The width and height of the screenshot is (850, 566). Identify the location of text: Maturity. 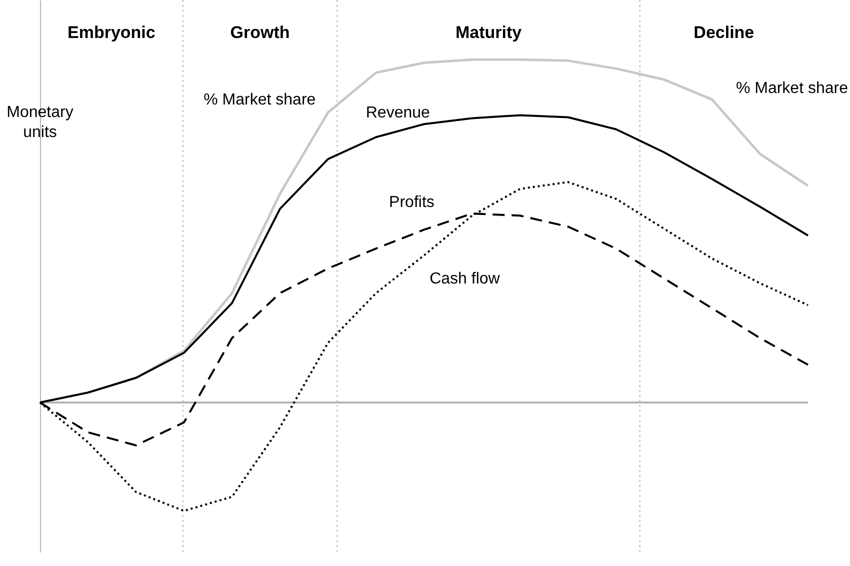
(488, 32).